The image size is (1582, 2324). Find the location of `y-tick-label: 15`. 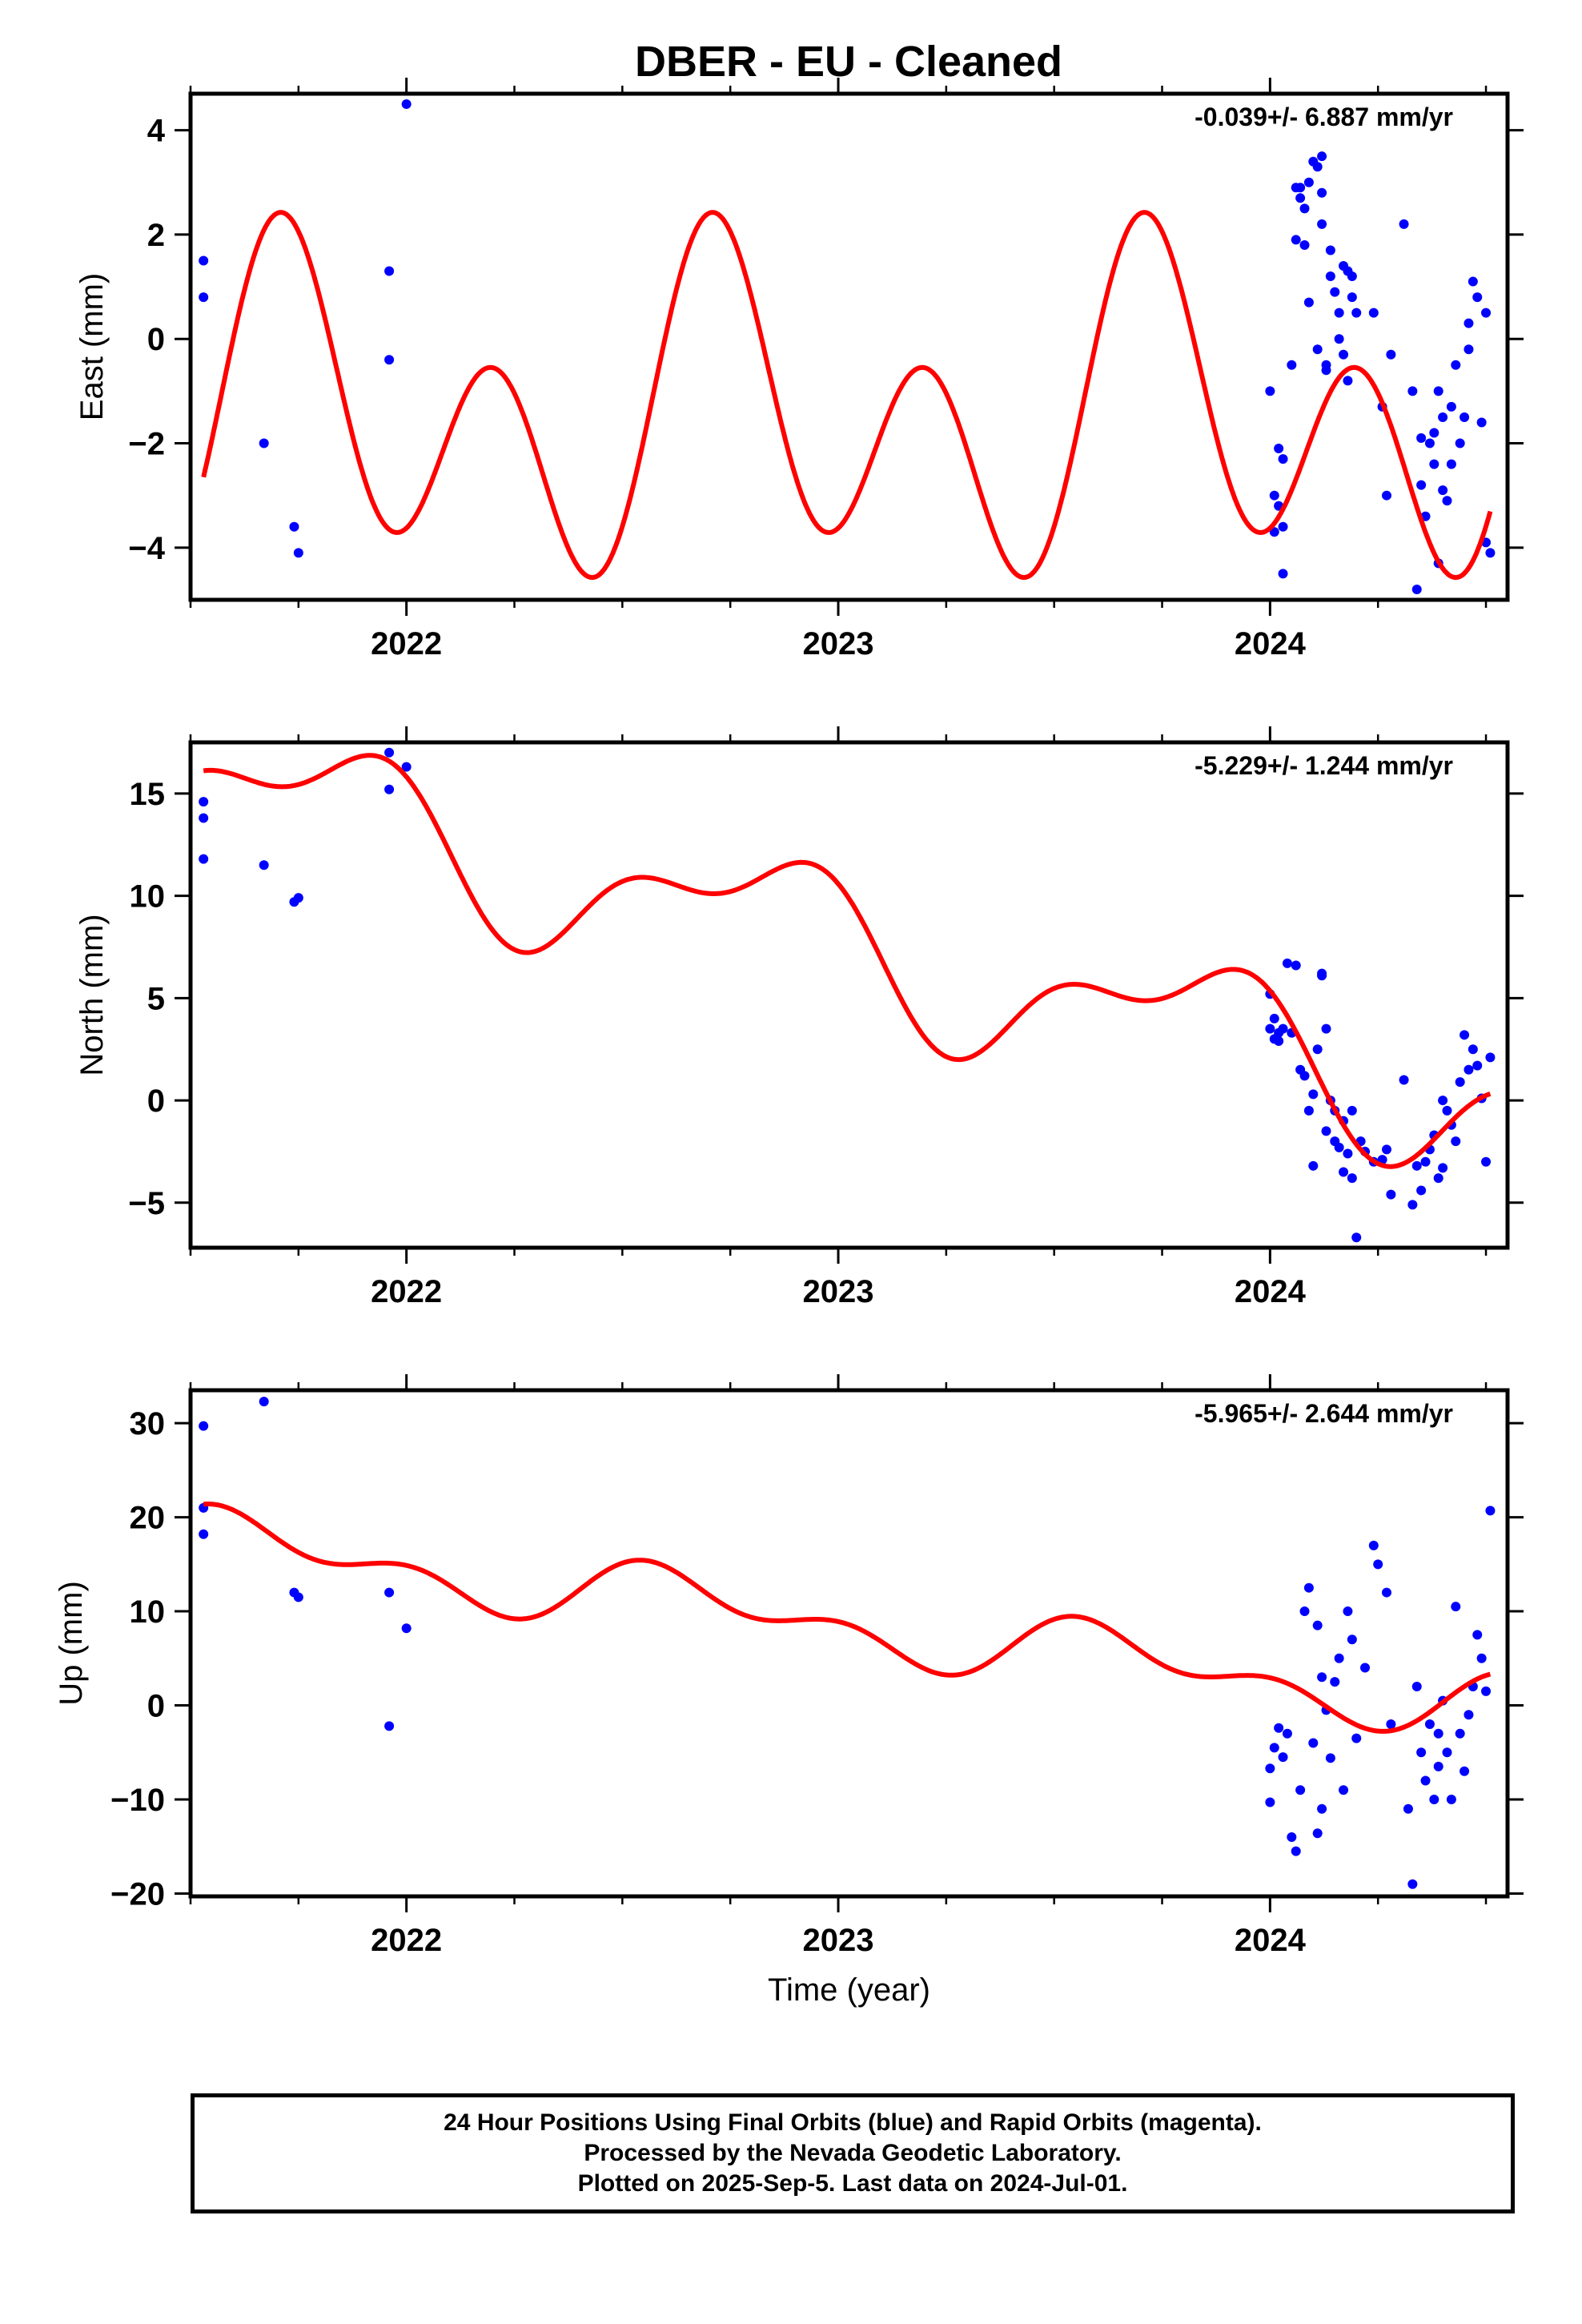

y-tick-label: 15 is located at coordinates (148, 794).